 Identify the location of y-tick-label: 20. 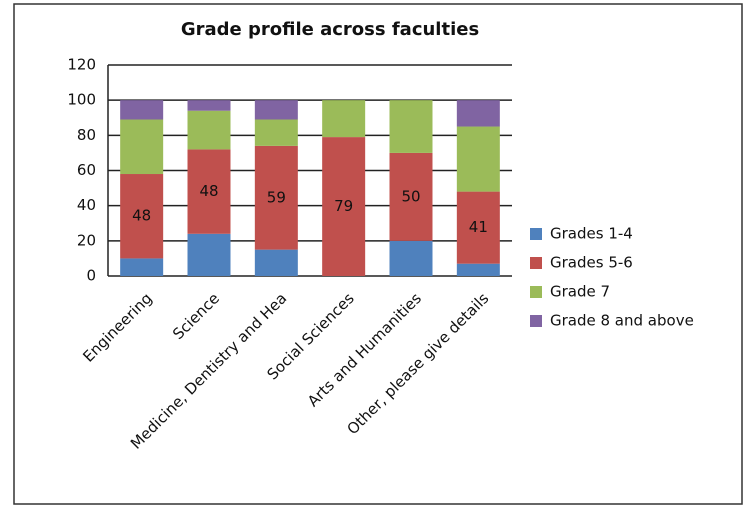
(86, 240).